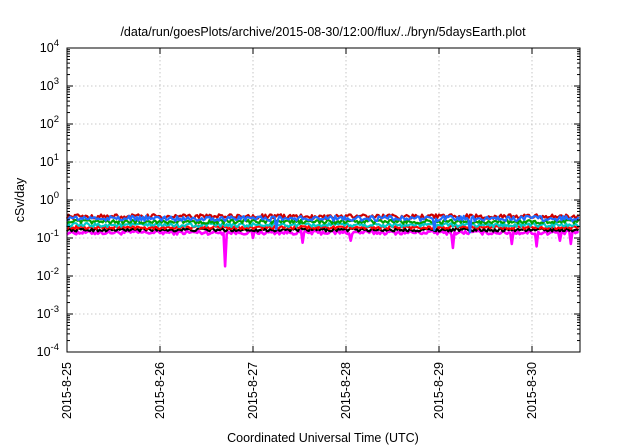 The height and width of the screenshot is (448, 640). What do you see at coordinates (48, 350) in the screenshot?
I see `y-tick-label: 10⁻⁴` at bounding box center [48, 350].